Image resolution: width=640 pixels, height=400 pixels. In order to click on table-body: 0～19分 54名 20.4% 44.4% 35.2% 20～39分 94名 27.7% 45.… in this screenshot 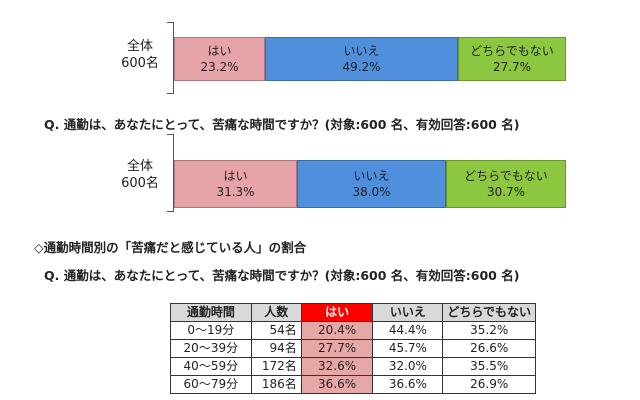, I will do `click(353, 357)`.